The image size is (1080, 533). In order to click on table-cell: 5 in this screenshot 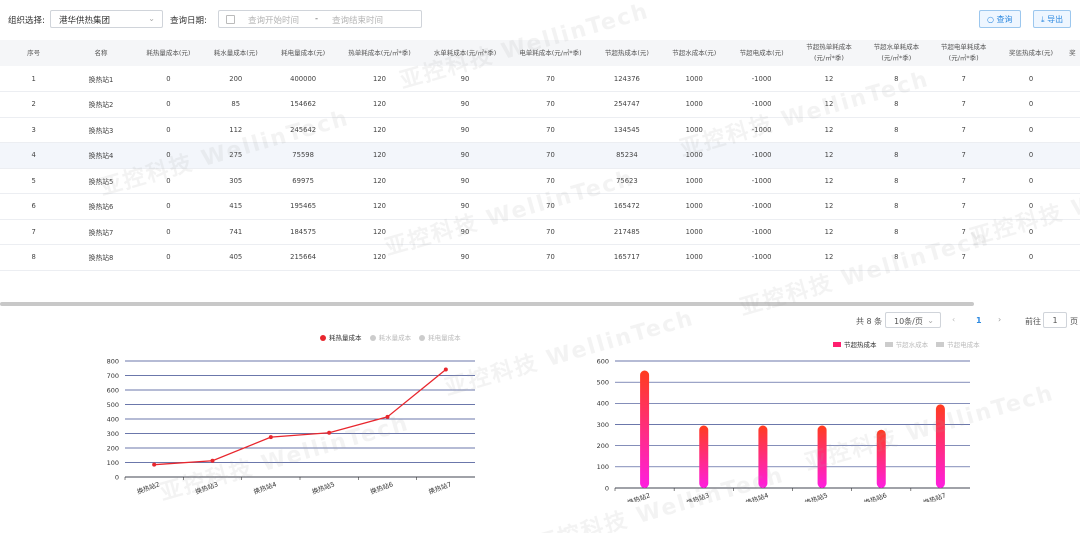, I will do `click(34, 181)`.